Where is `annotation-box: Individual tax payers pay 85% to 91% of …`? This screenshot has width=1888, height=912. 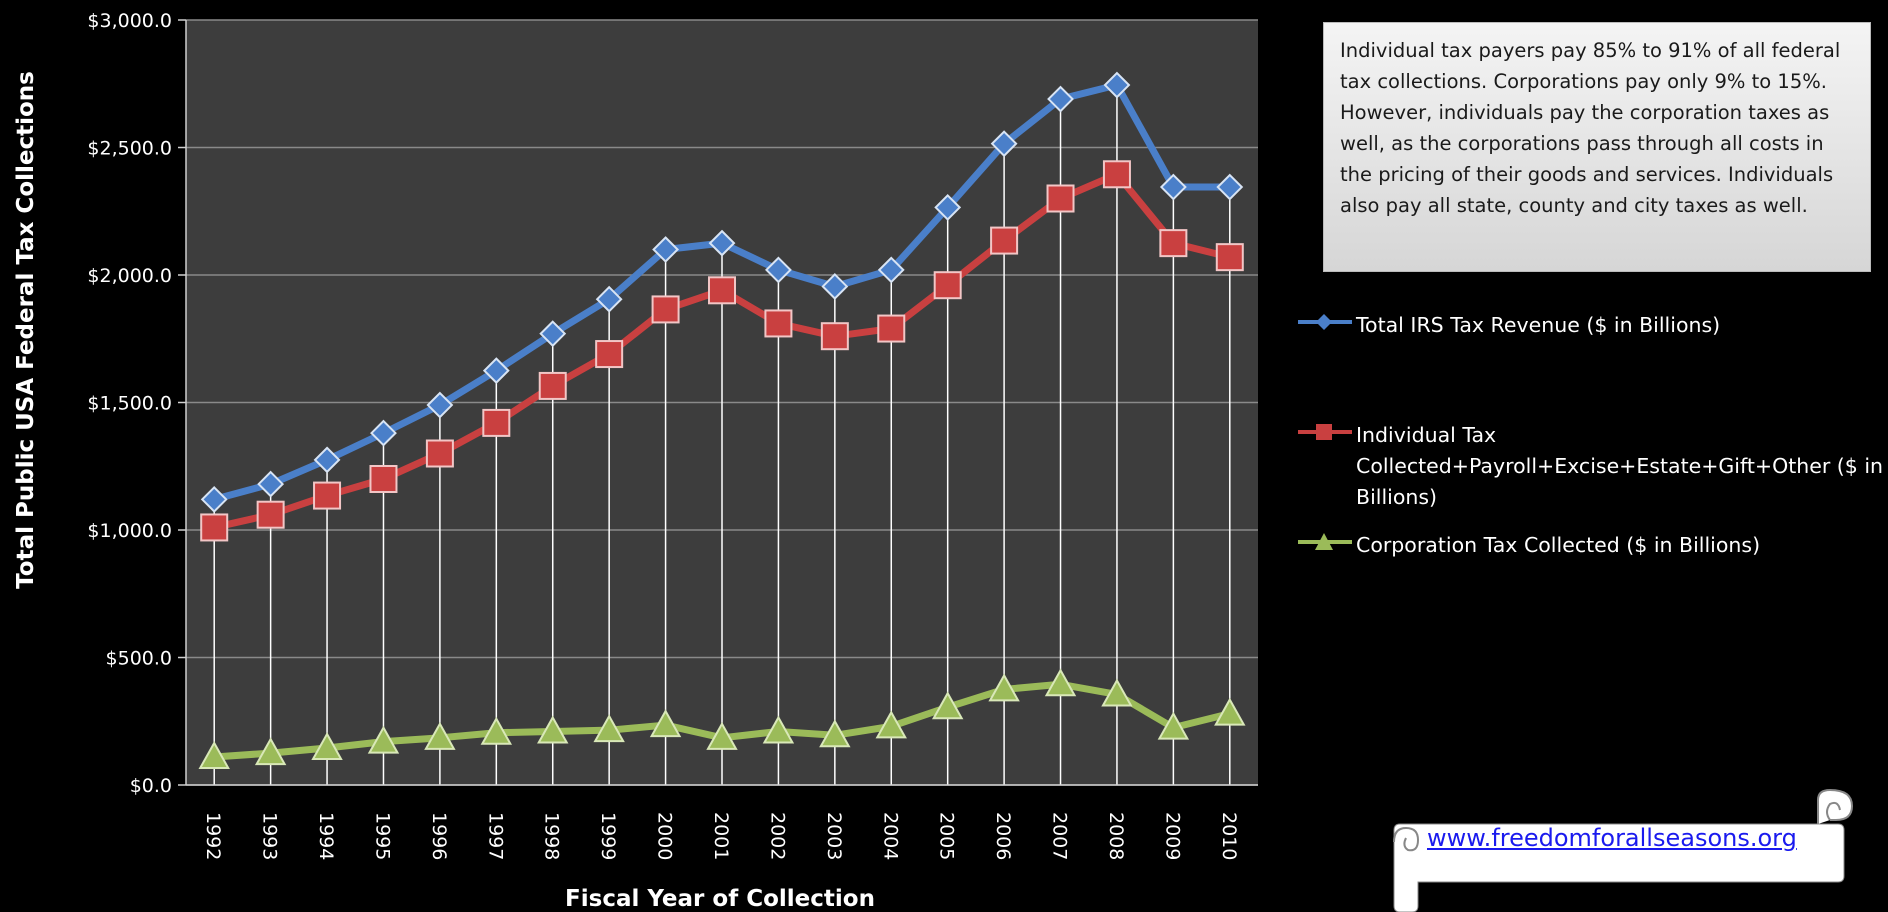
annotation-box: Individual tax payers pay 85% to 91% of … is located at coordinates (1597, 147).